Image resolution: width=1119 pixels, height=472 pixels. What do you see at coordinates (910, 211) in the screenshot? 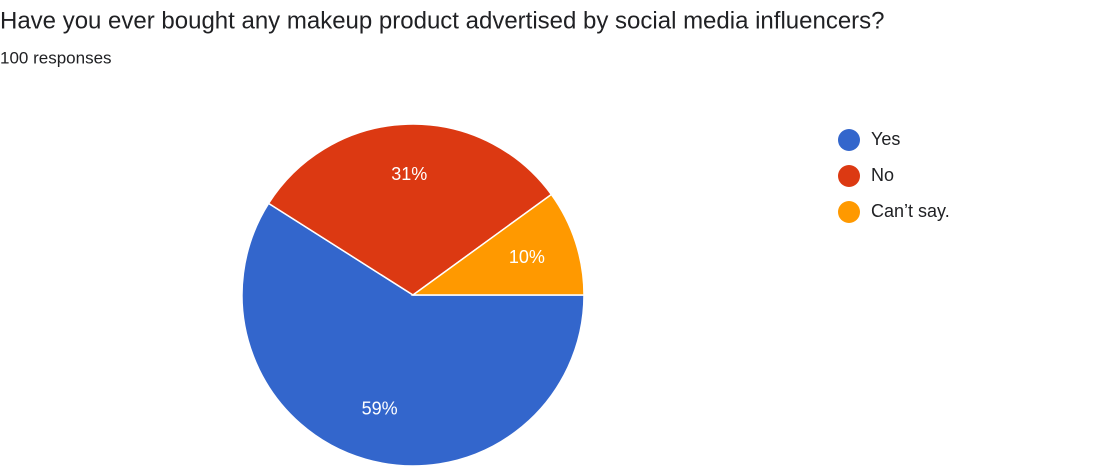
I see `legend-label: Can’t say.` at bounding box center [910, 211].